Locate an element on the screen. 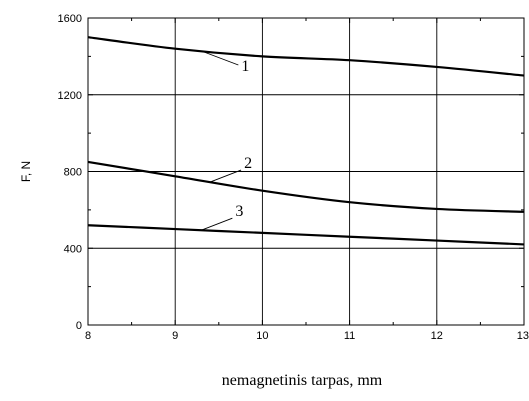 This screenshot has width=529, height=401. y-tick-label-0: 0 is located at coordinates (79, 326).